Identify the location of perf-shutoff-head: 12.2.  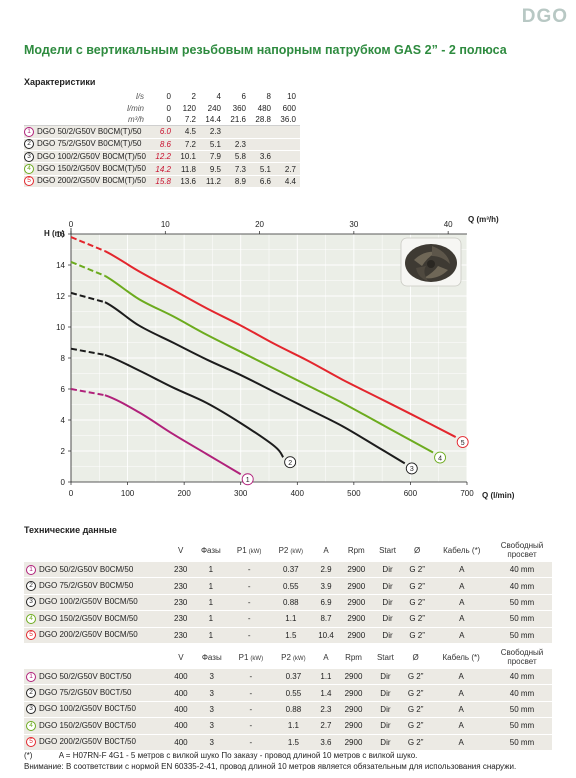
(162, 157).